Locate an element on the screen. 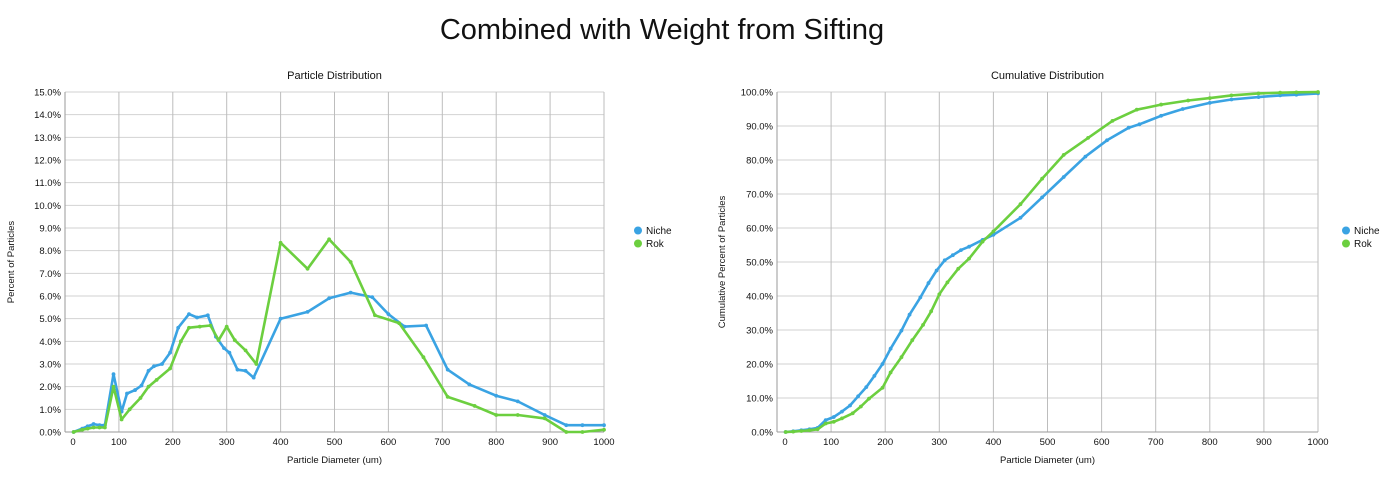 This screenshot has height=480, width=1400. y-tick-label: 100.0% is located at coordinates (757, 93).